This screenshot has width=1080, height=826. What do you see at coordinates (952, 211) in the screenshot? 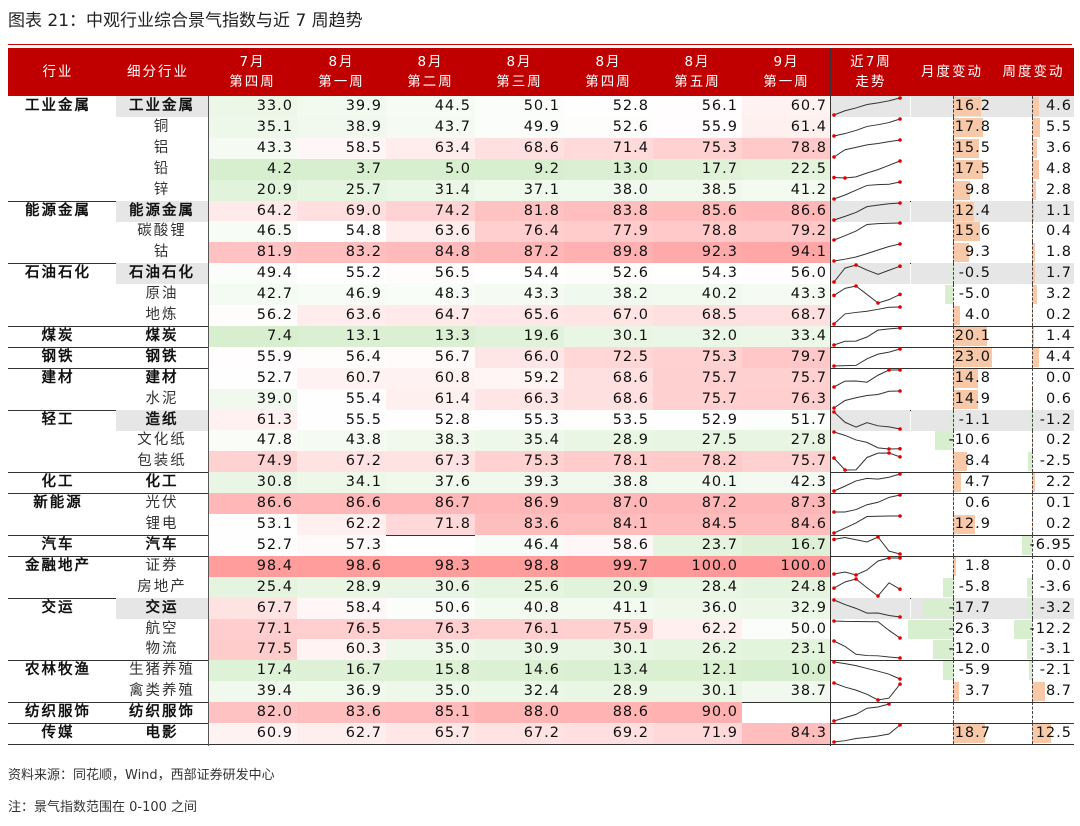
I see `month-change-cell: 12.4` at bounding box center [952, 211].